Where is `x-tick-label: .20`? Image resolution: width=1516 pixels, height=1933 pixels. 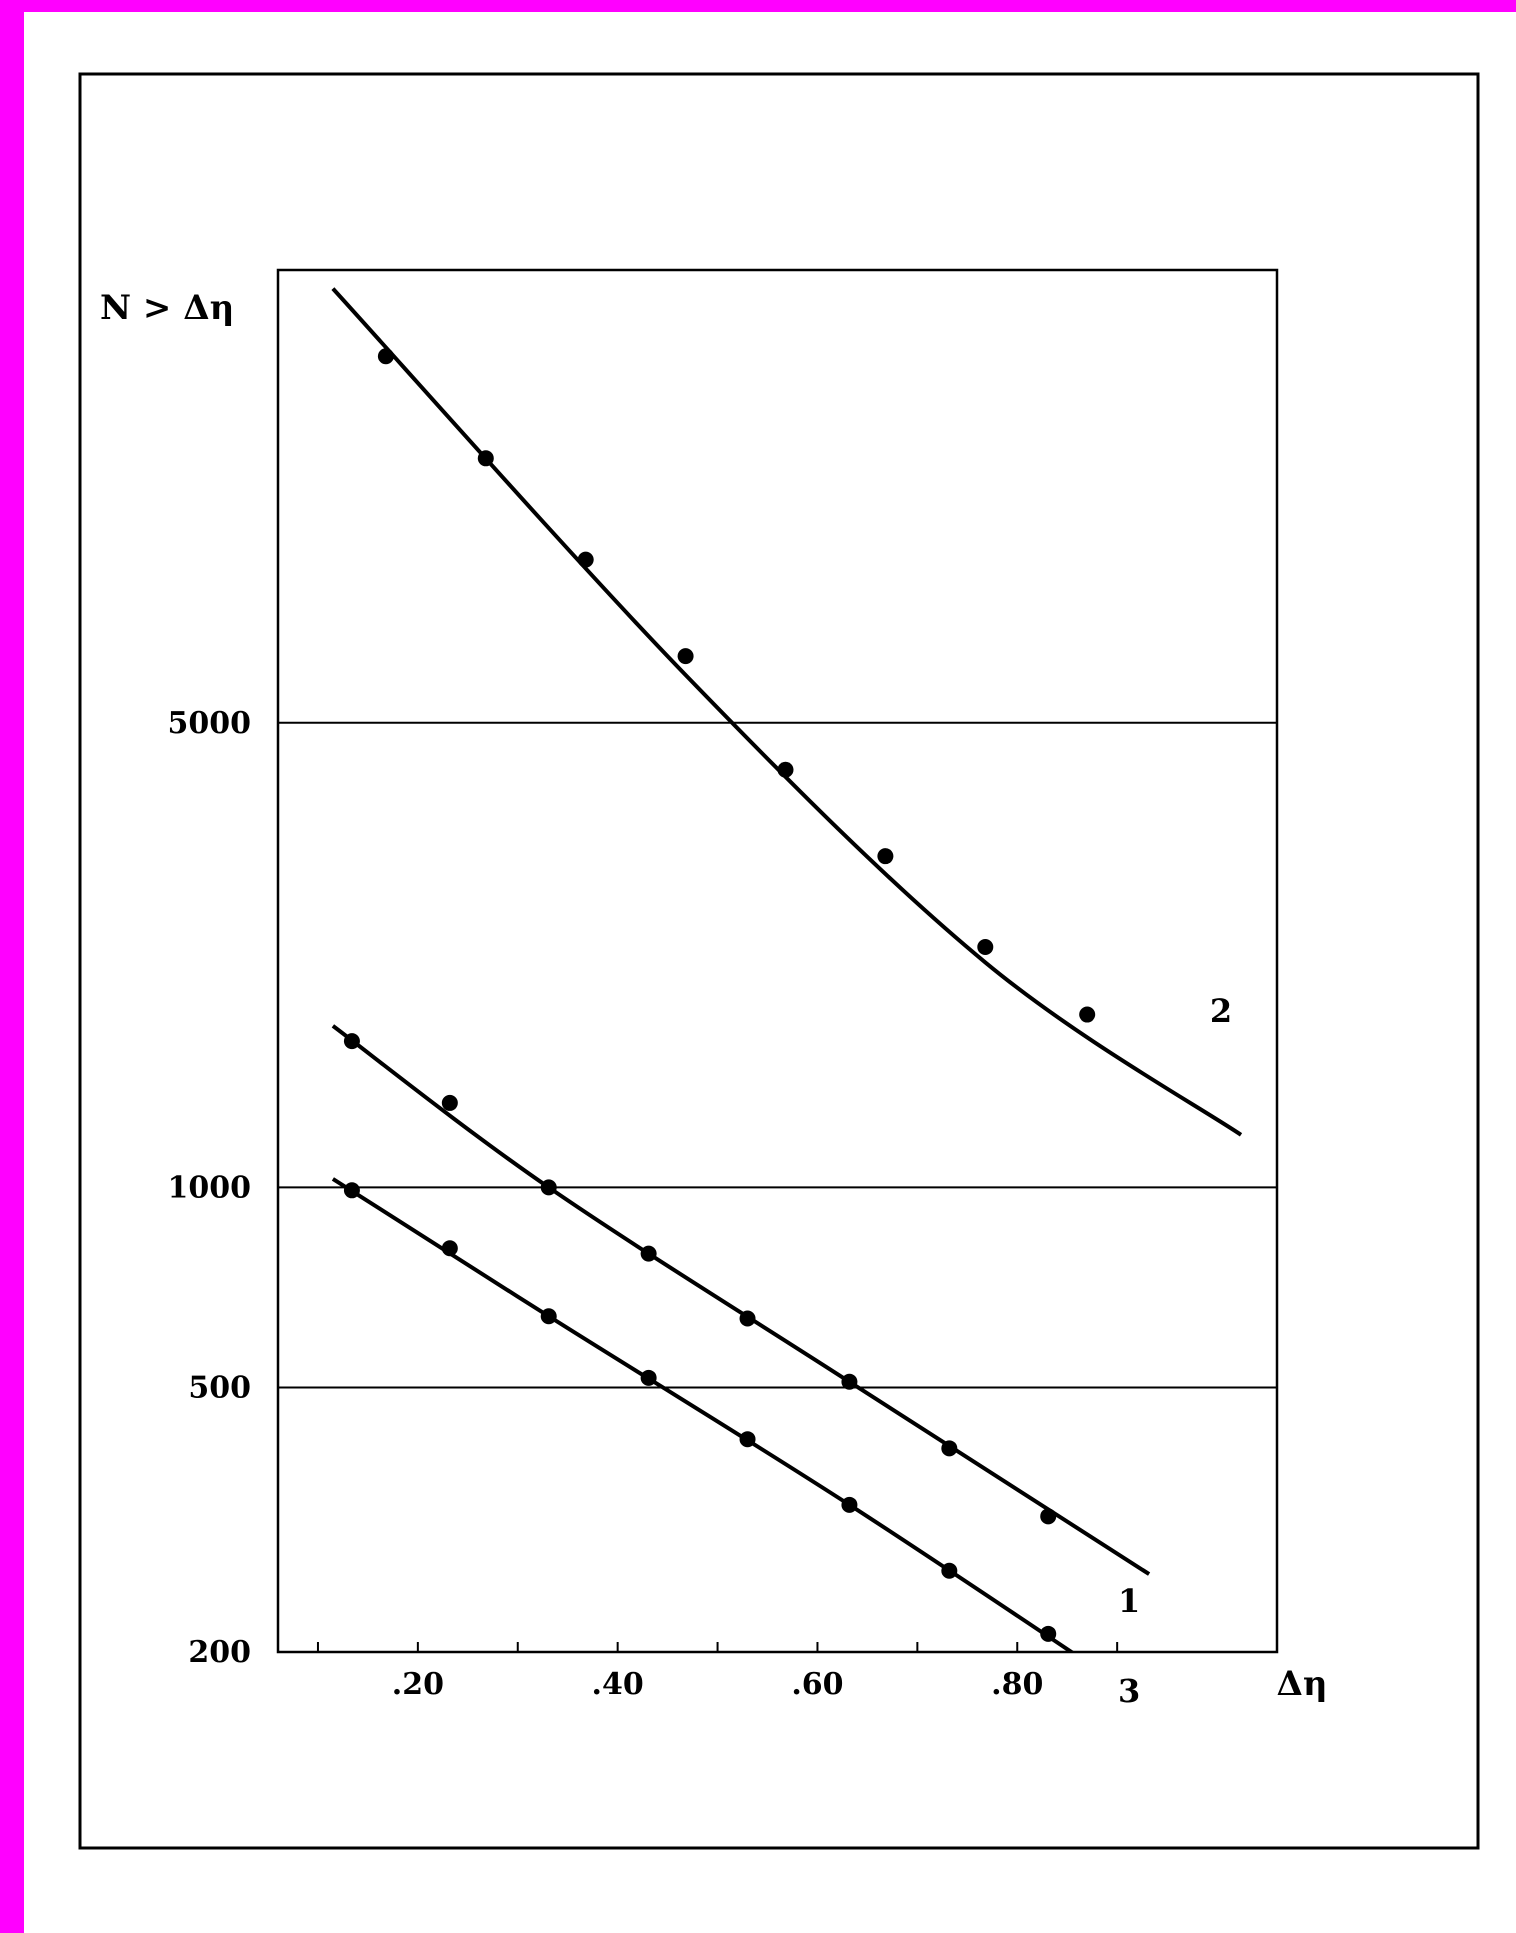 x-tick-label: .20 is located at coordinates (418, 1684).